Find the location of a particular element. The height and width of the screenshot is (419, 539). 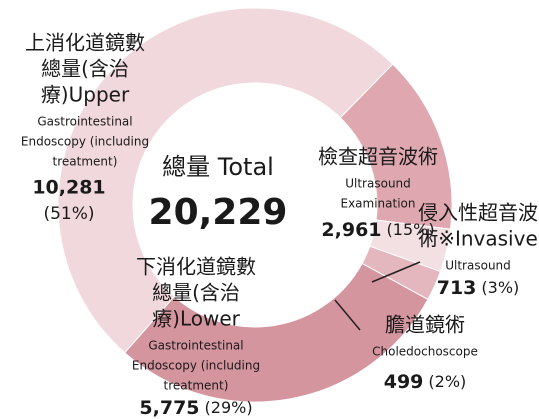

slice-label: Choledochoscope is located at coordinates (425, 352).